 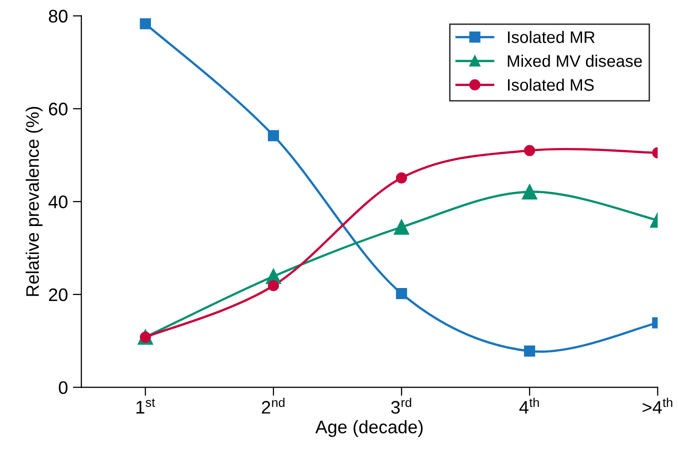 I want to click on x-axis-title: Age (decade), so click(x=369, y=428).